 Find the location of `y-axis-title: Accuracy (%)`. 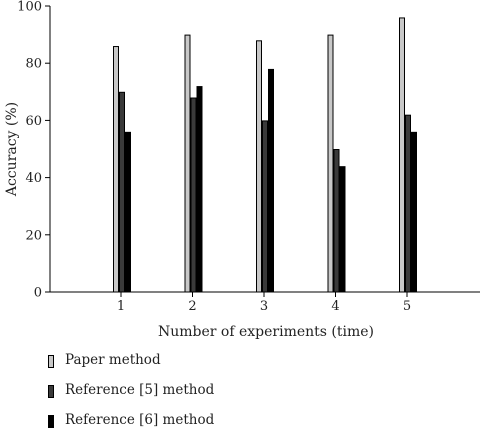

y-axis-title: Accuracy (%) is located at coordinates (12, 149).